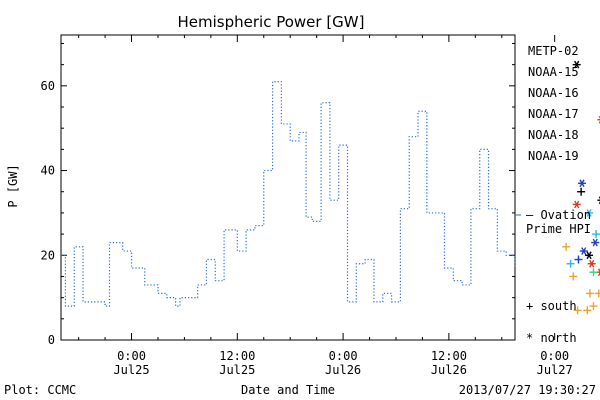  I want to click on north-marker-legend: * north, so click(551, 338).